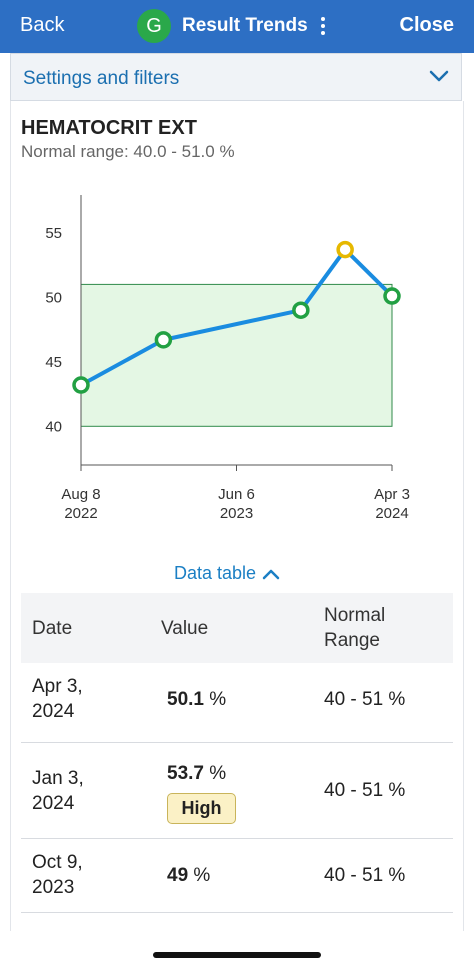  What do you see at coordinates (215, 573) in the screenshot?
I see `data-table-toggle-label: Data table` at bounding box center [215, 573].